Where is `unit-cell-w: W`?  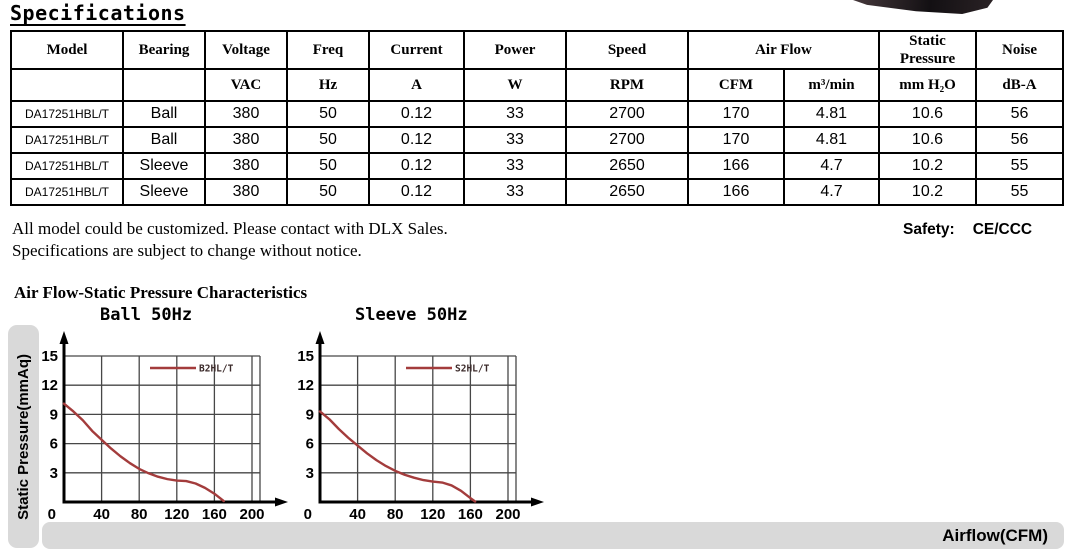
unit-cell-w: W is located at coordinates (515, 85).